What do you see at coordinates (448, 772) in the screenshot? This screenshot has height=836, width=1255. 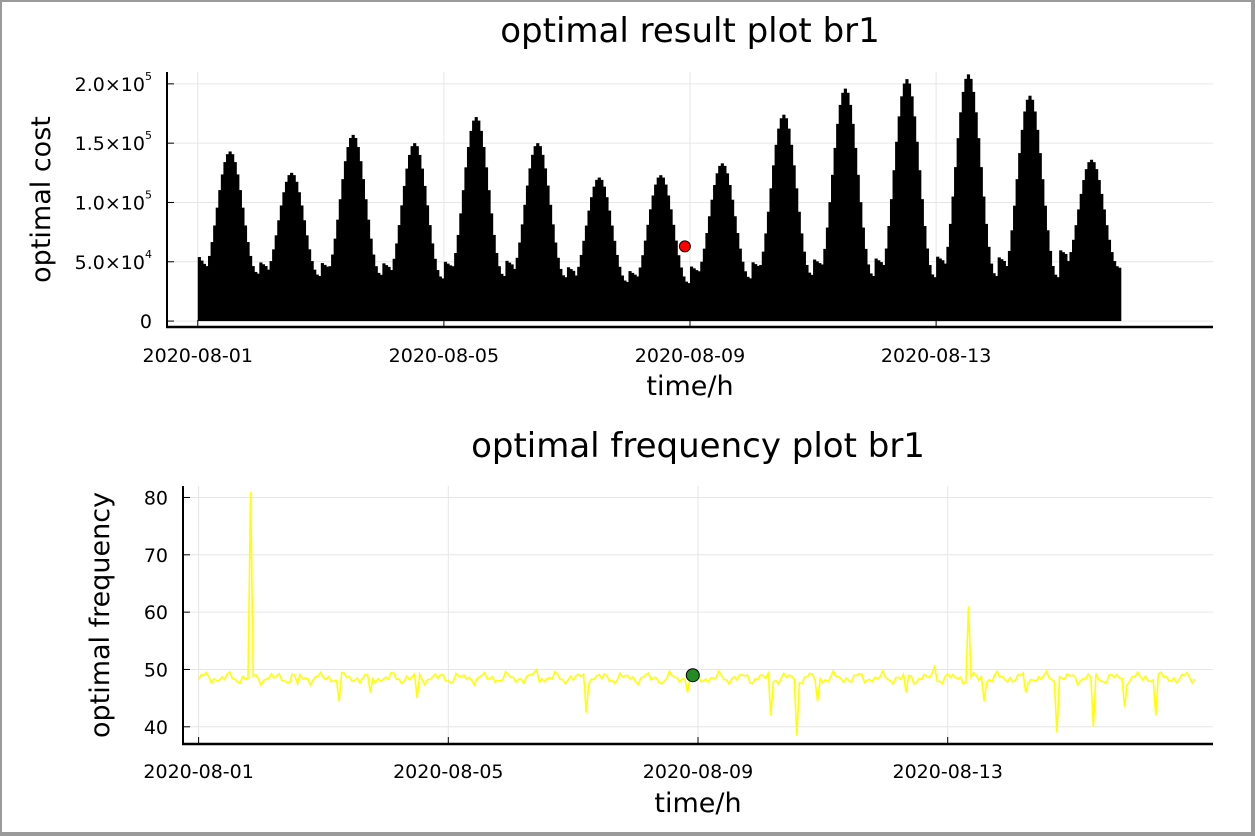 I see `x-tick-label: 2020-08-05` at bounding box center [448, 772].